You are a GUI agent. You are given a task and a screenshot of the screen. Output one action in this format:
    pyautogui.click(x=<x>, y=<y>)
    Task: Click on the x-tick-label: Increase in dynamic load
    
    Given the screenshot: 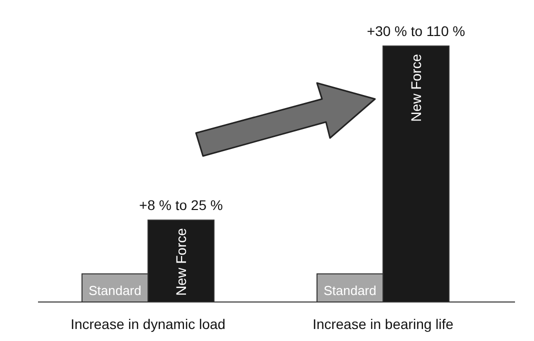 What is the action you would take?
    pyautogui.click(x=148, y=324)
    